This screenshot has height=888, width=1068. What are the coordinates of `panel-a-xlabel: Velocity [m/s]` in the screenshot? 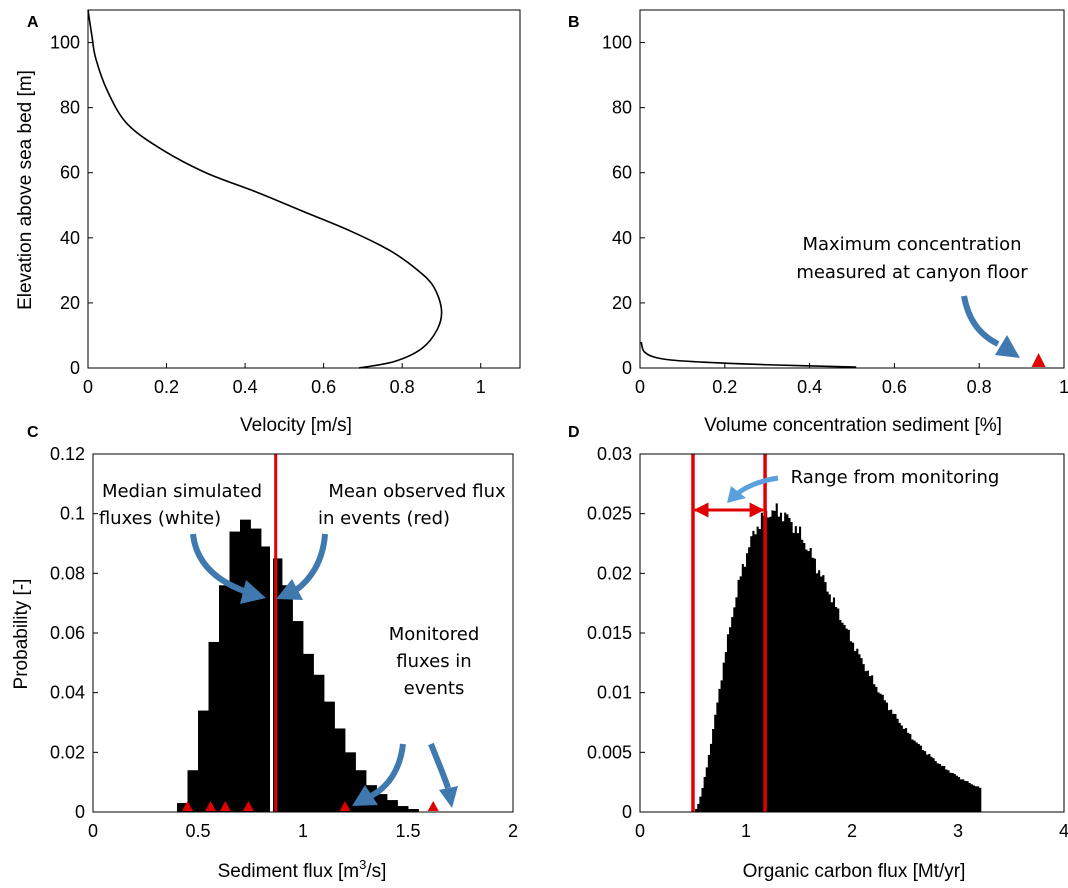 It's located at (296, 425).